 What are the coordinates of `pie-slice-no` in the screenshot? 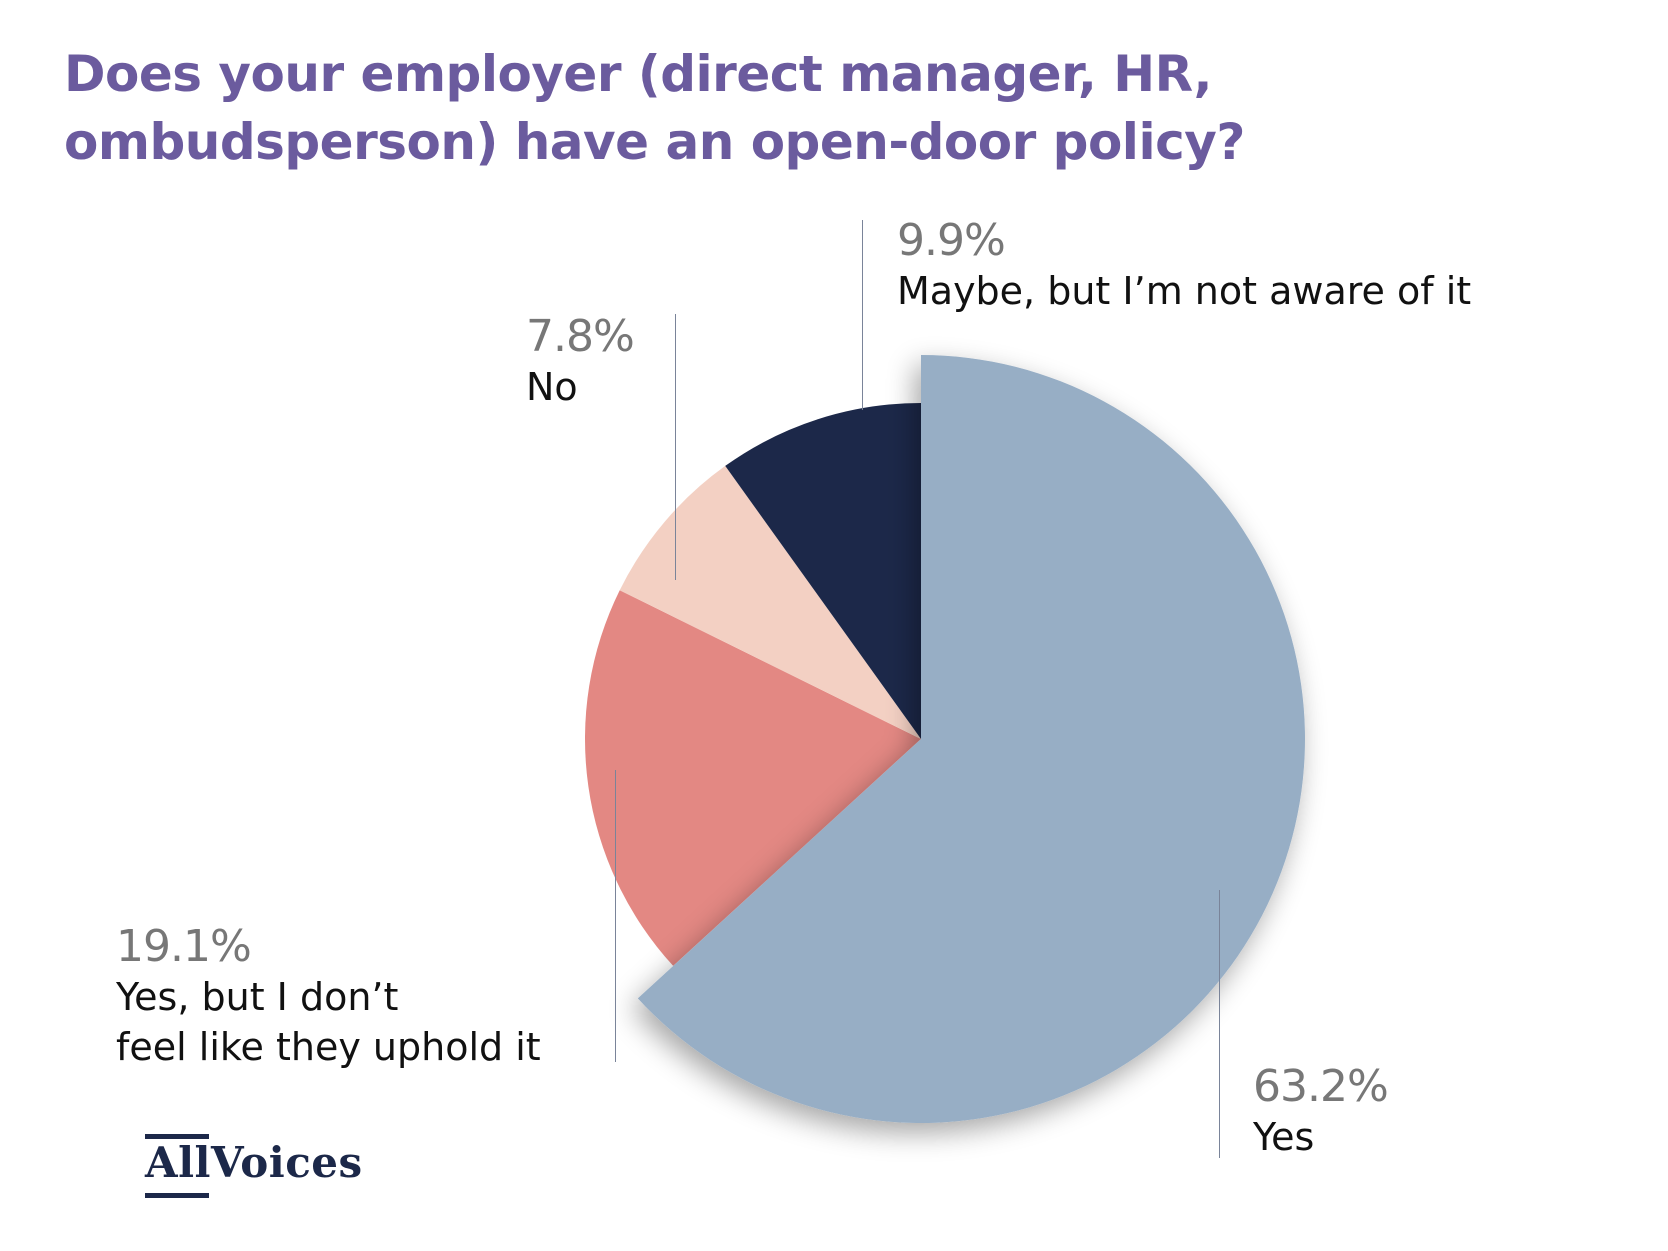 It's located at (770, 602).